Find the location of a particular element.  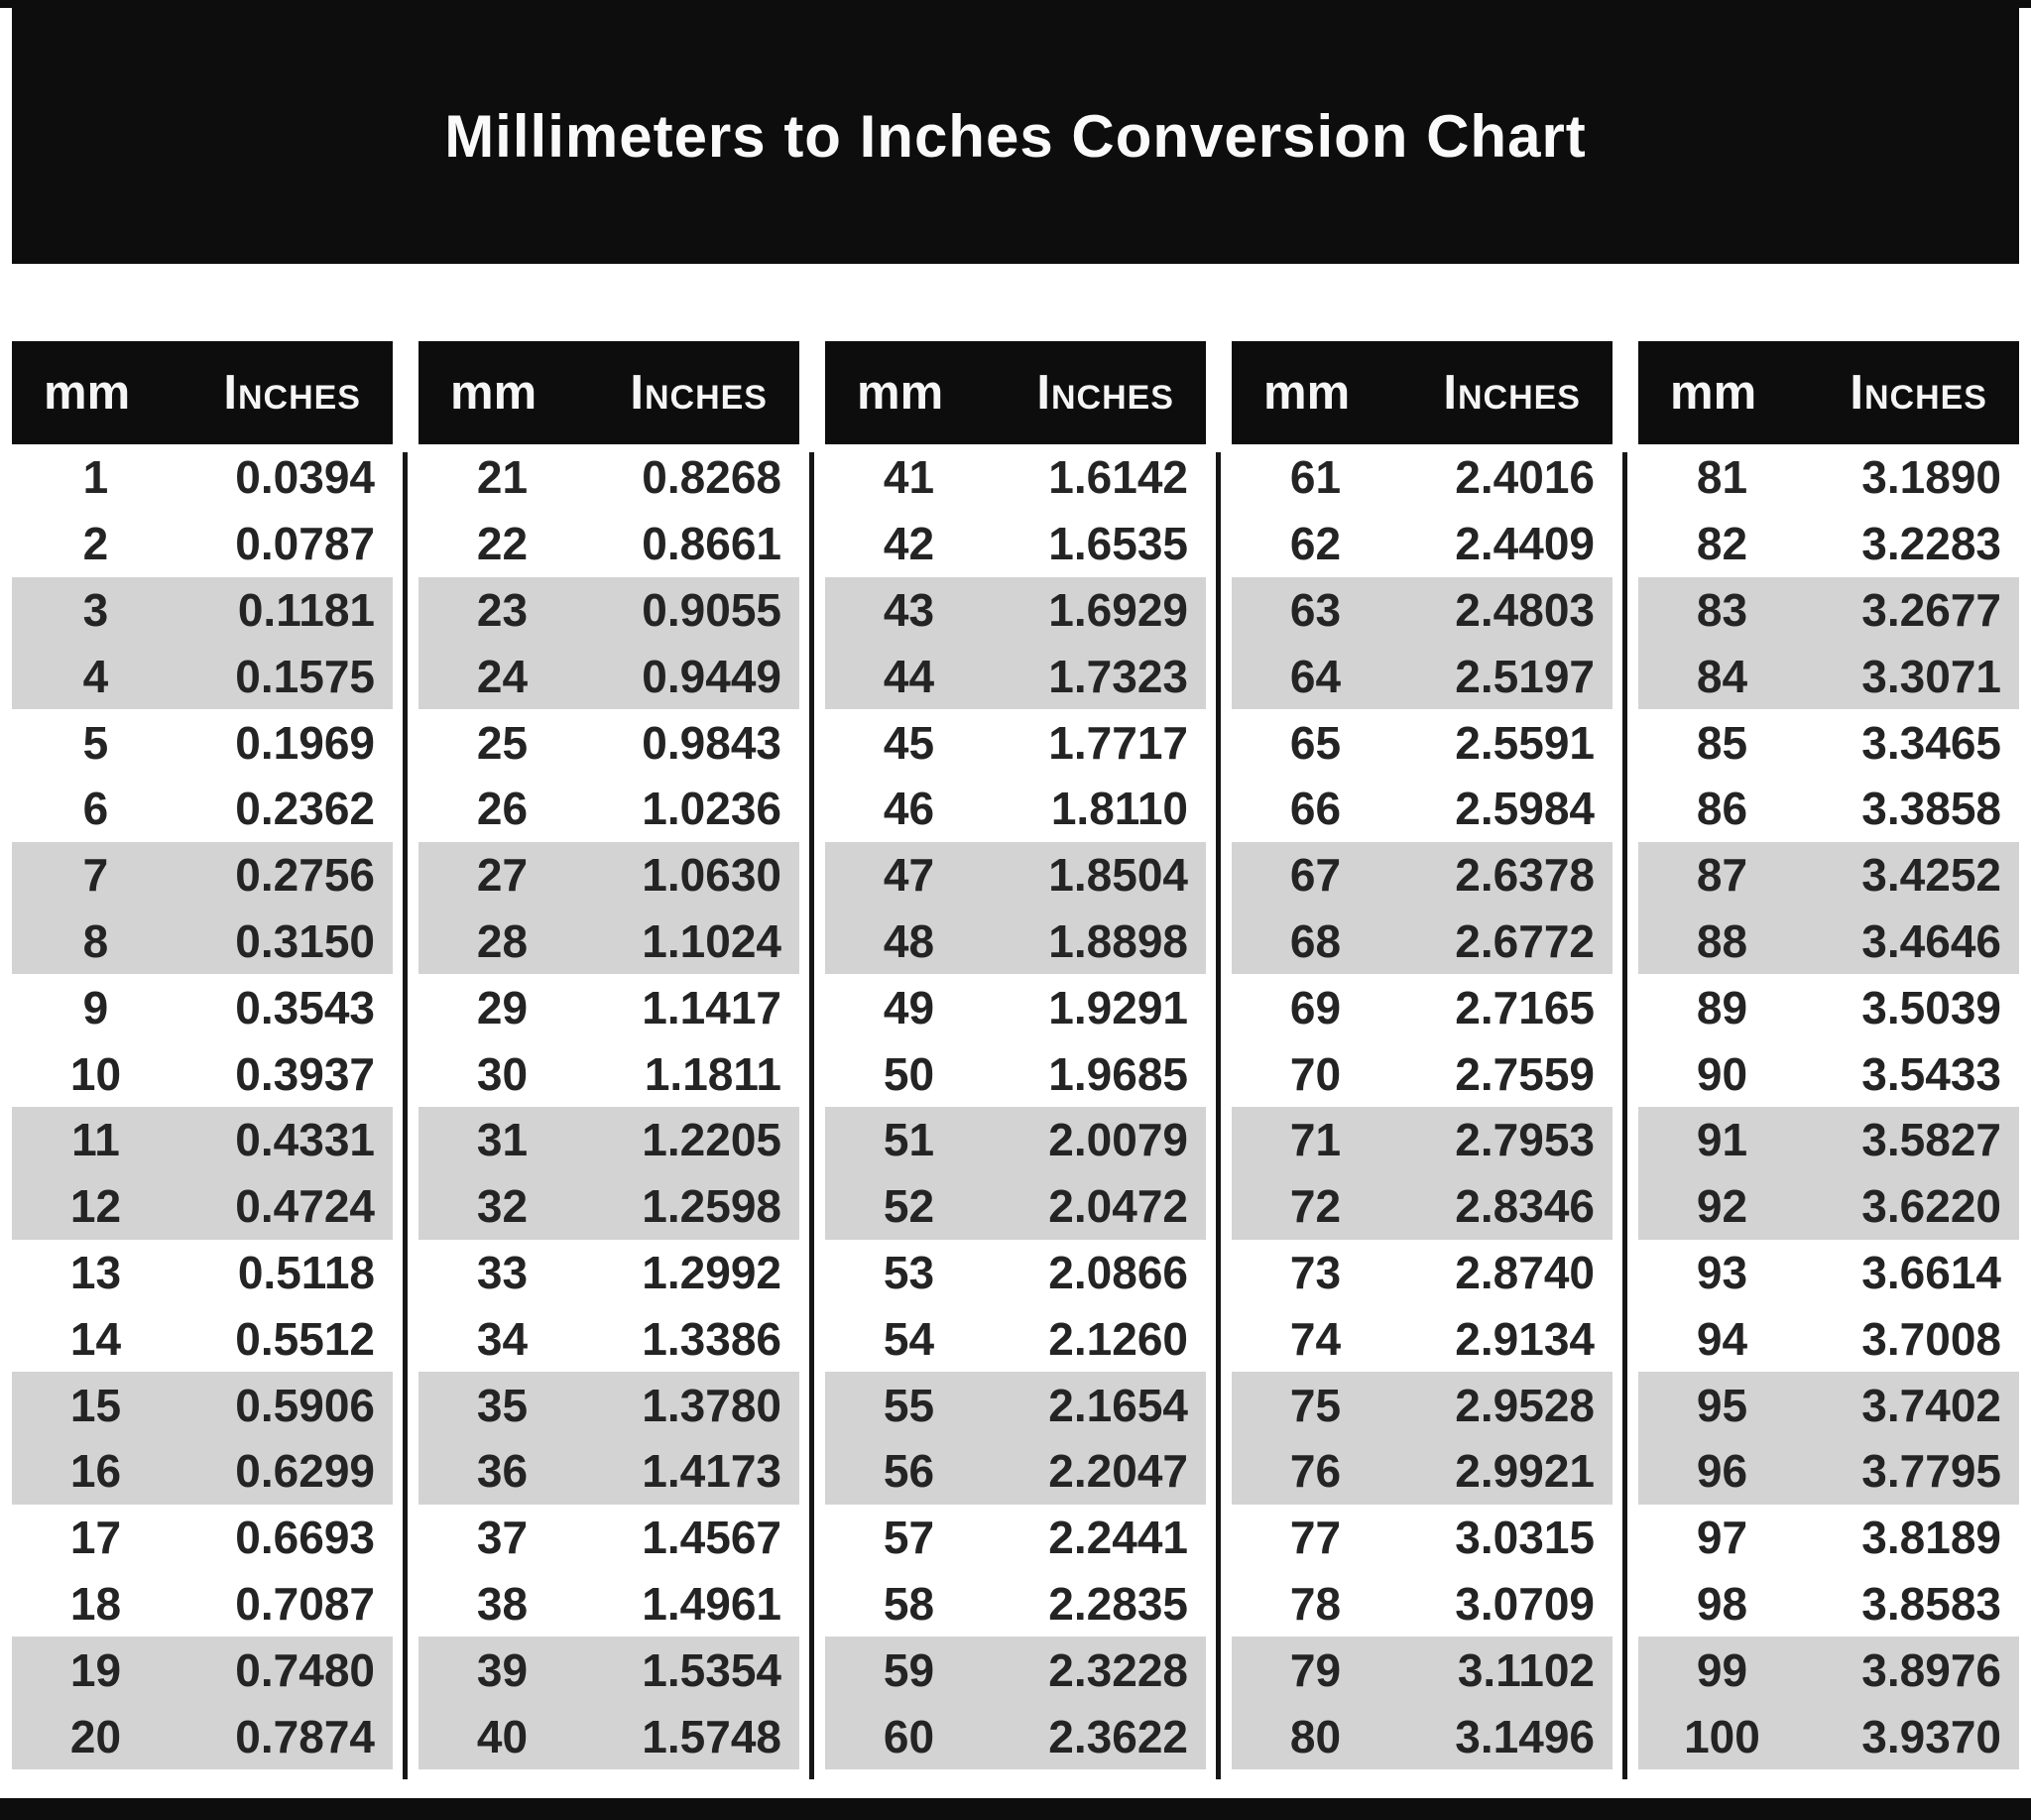

inches-value: 2.5984 is located at coordinates (1525, 809).